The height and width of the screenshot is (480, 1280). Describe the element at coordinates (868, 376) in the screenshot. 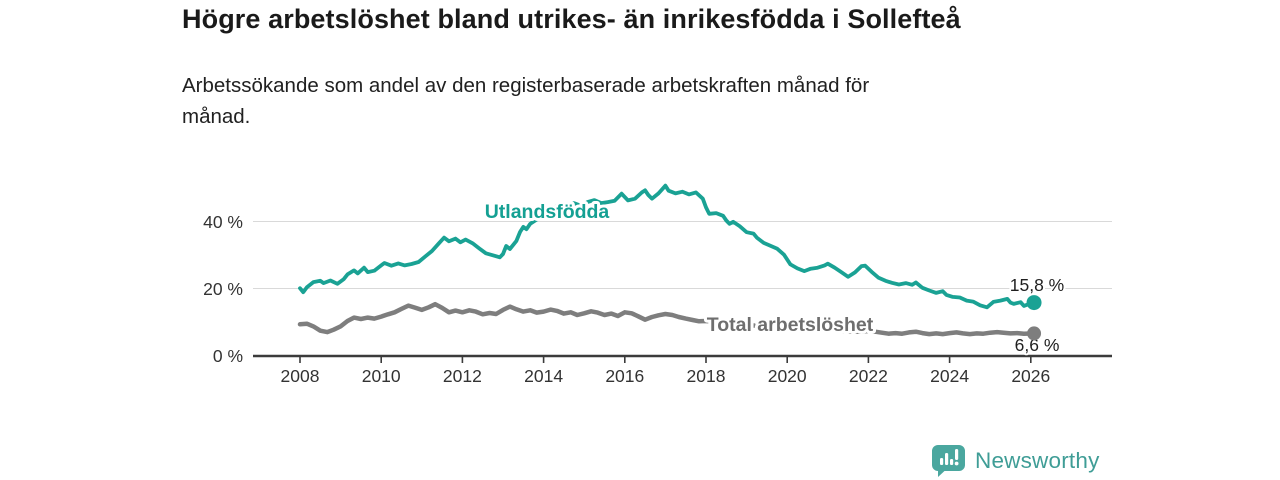

I see `x-tick-label: 2022` at that location.